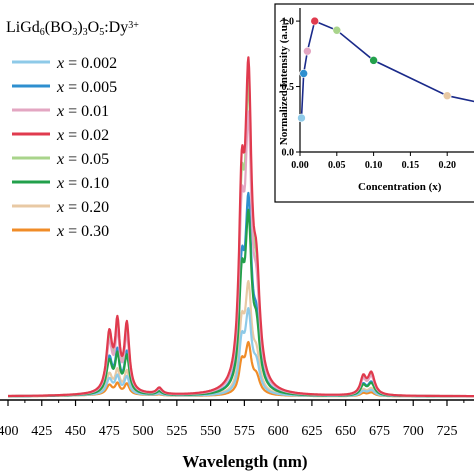 The height and width of the screenshot is (474, 474). I want to click on legend-label: x = 0.002, so click(86, 63).